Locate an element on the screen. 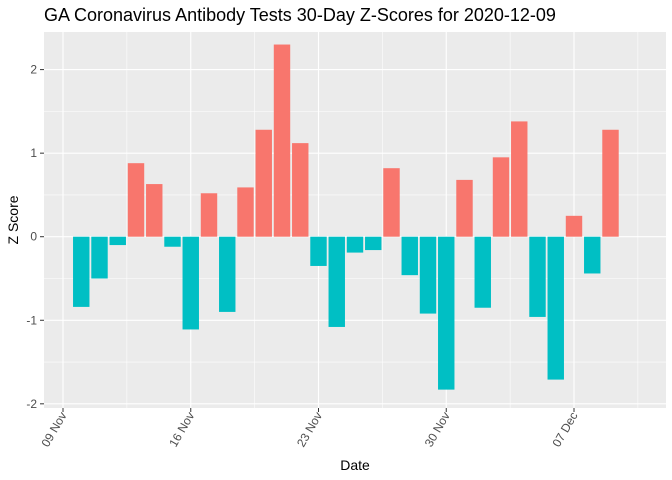  y-tick-label: 1 is located at coordinates (33, 153).